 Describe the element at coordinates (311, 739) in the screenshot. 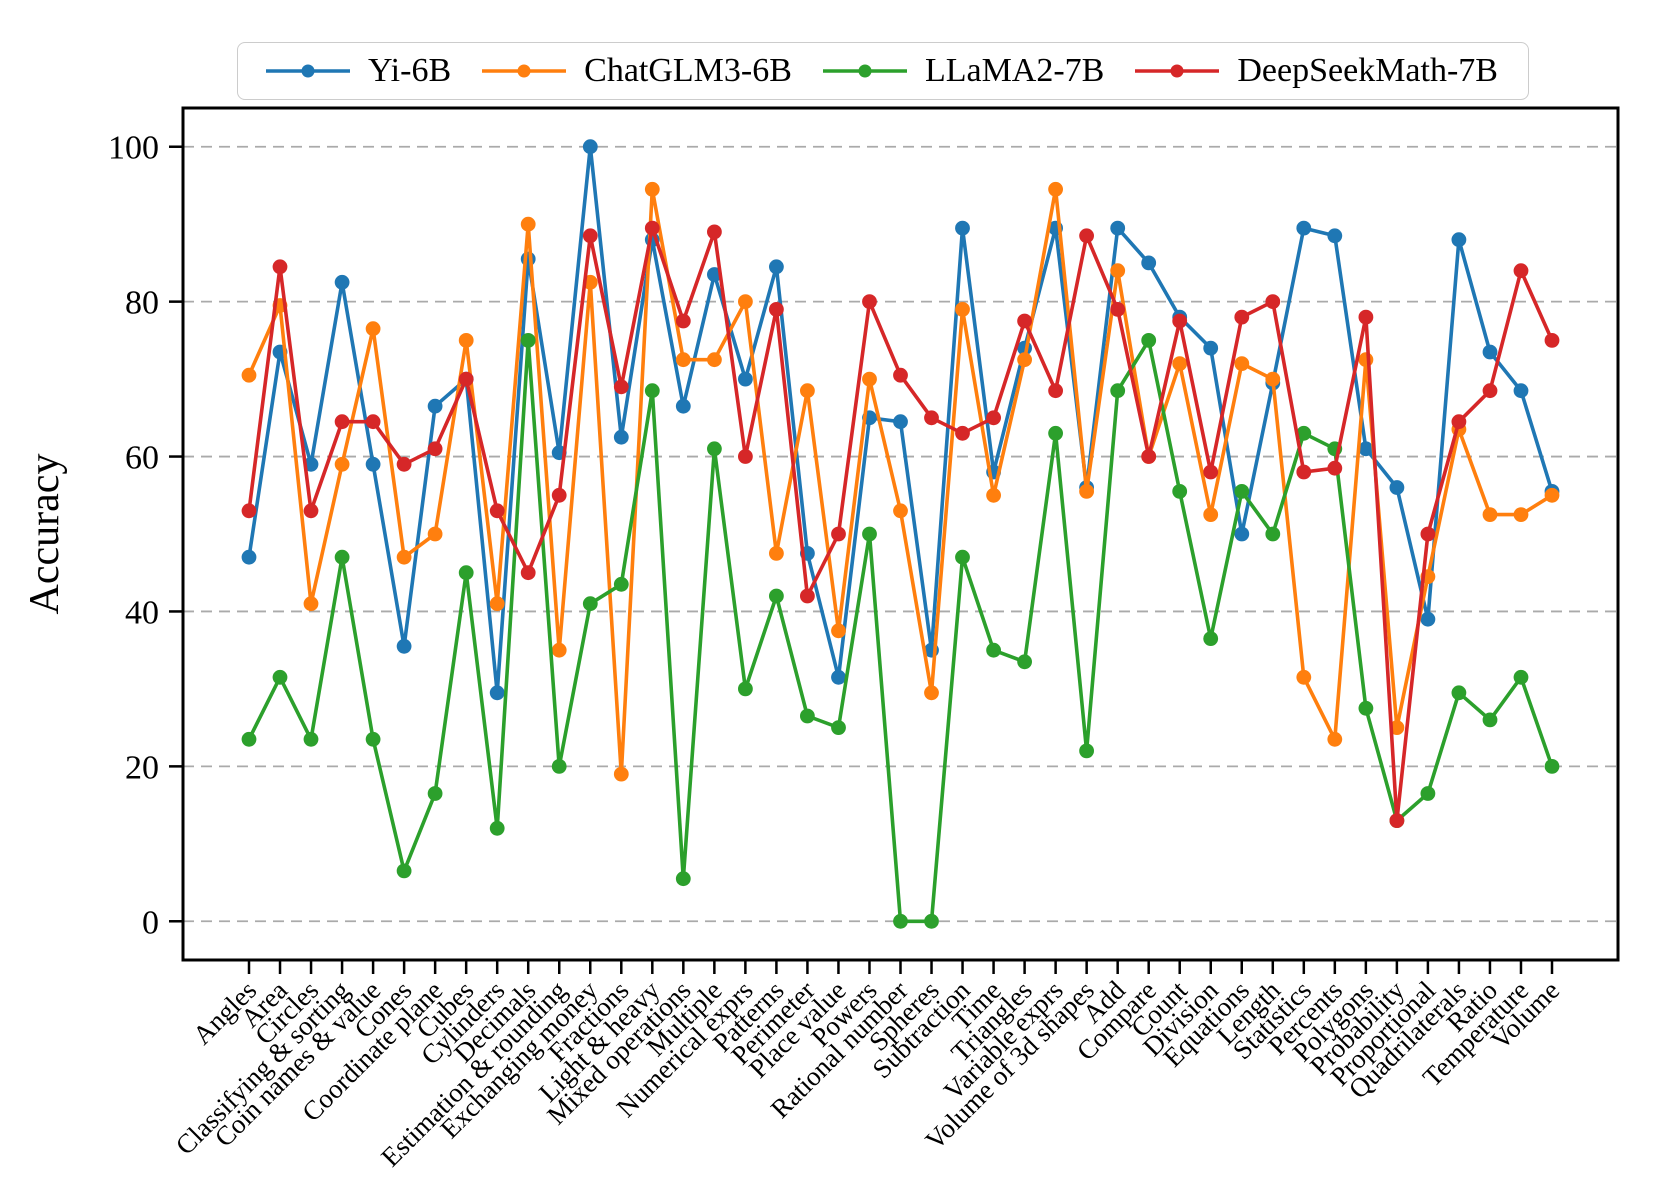

I see `data-point-LLaMA2-7B-Circles` at that location.